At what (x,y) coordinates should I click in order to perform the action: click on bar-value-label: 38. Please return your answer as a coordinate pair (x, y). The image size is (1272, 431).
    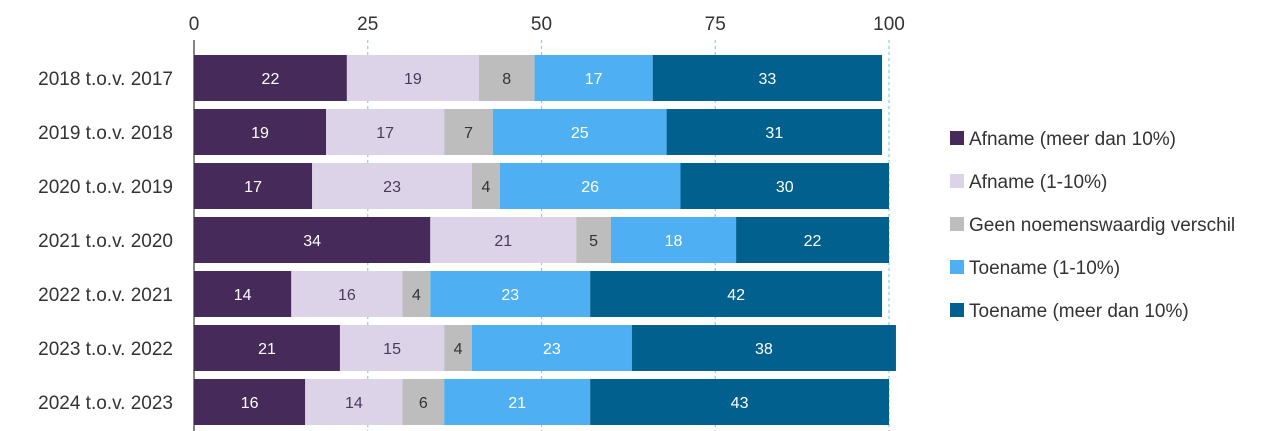
    Looking at the image, I should click on (764, 349).